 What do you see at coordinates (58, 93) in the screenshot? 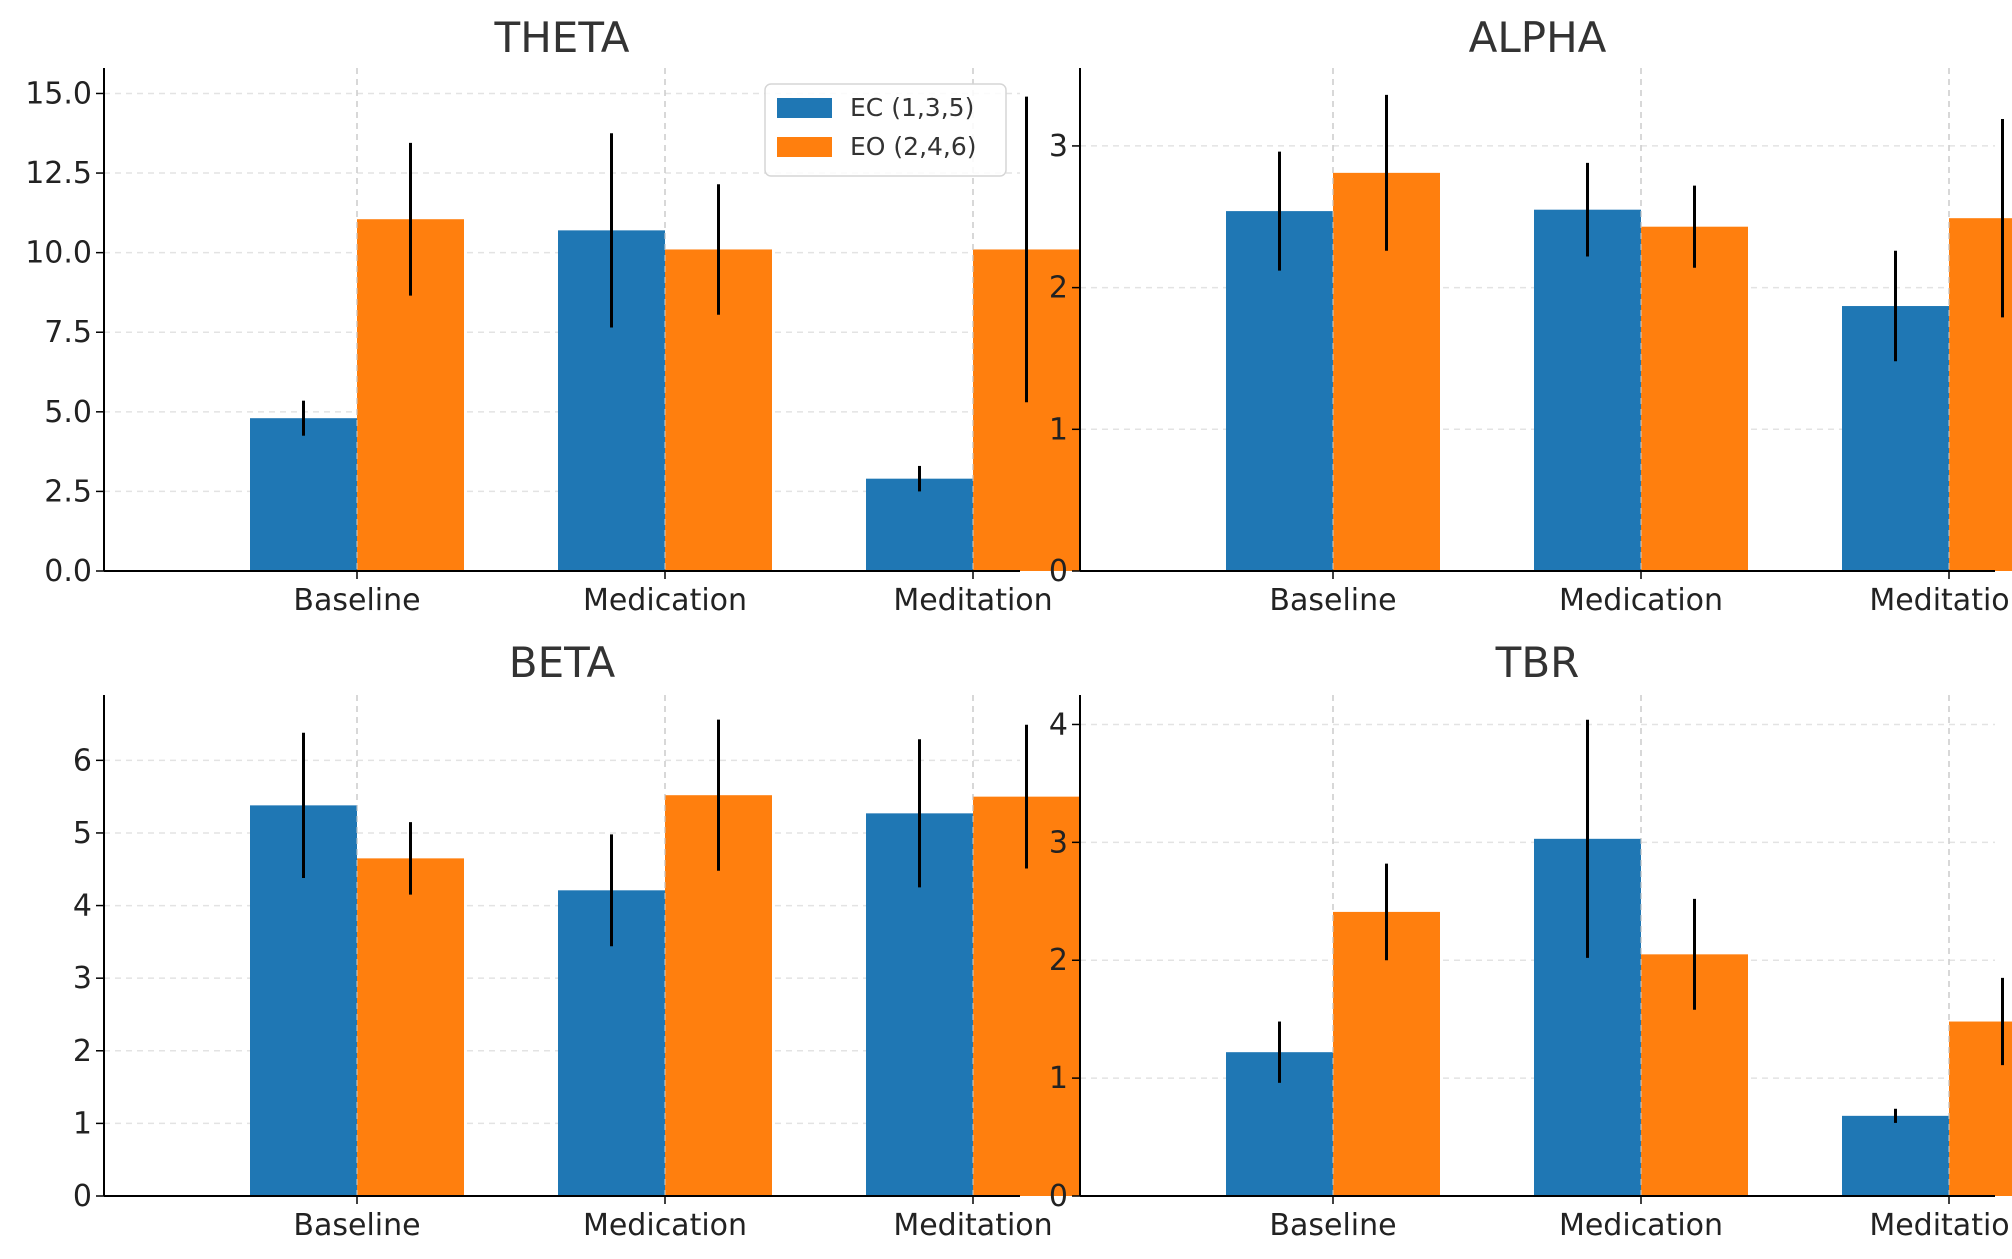
I see `y-tick-label: 15.0` at bounding box center [58, 93].